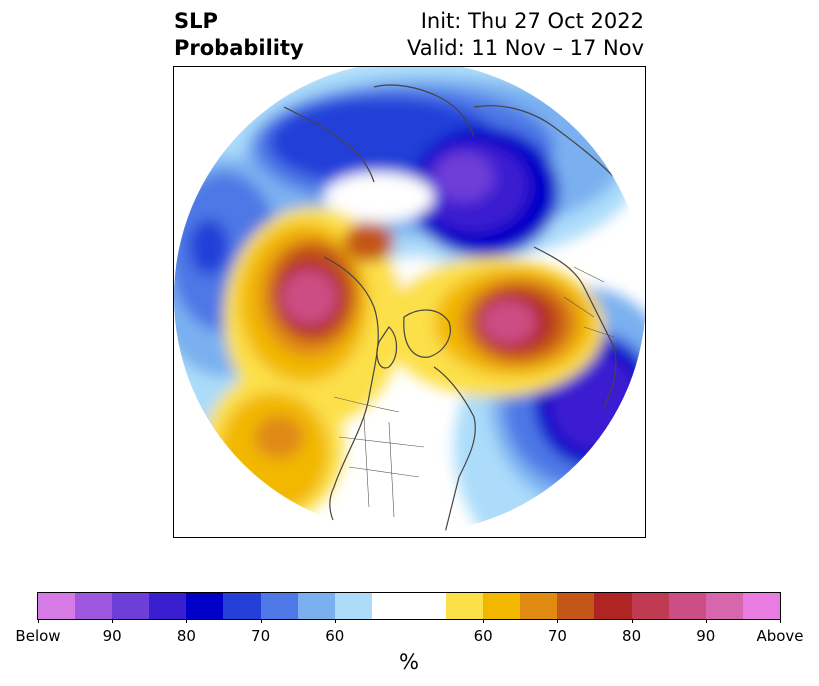 The width and height of the screenshot is (819, 686). Describe the element at coordinates (464, 177) in the screenshot. I see `below-region-arctic-peak` at that location.